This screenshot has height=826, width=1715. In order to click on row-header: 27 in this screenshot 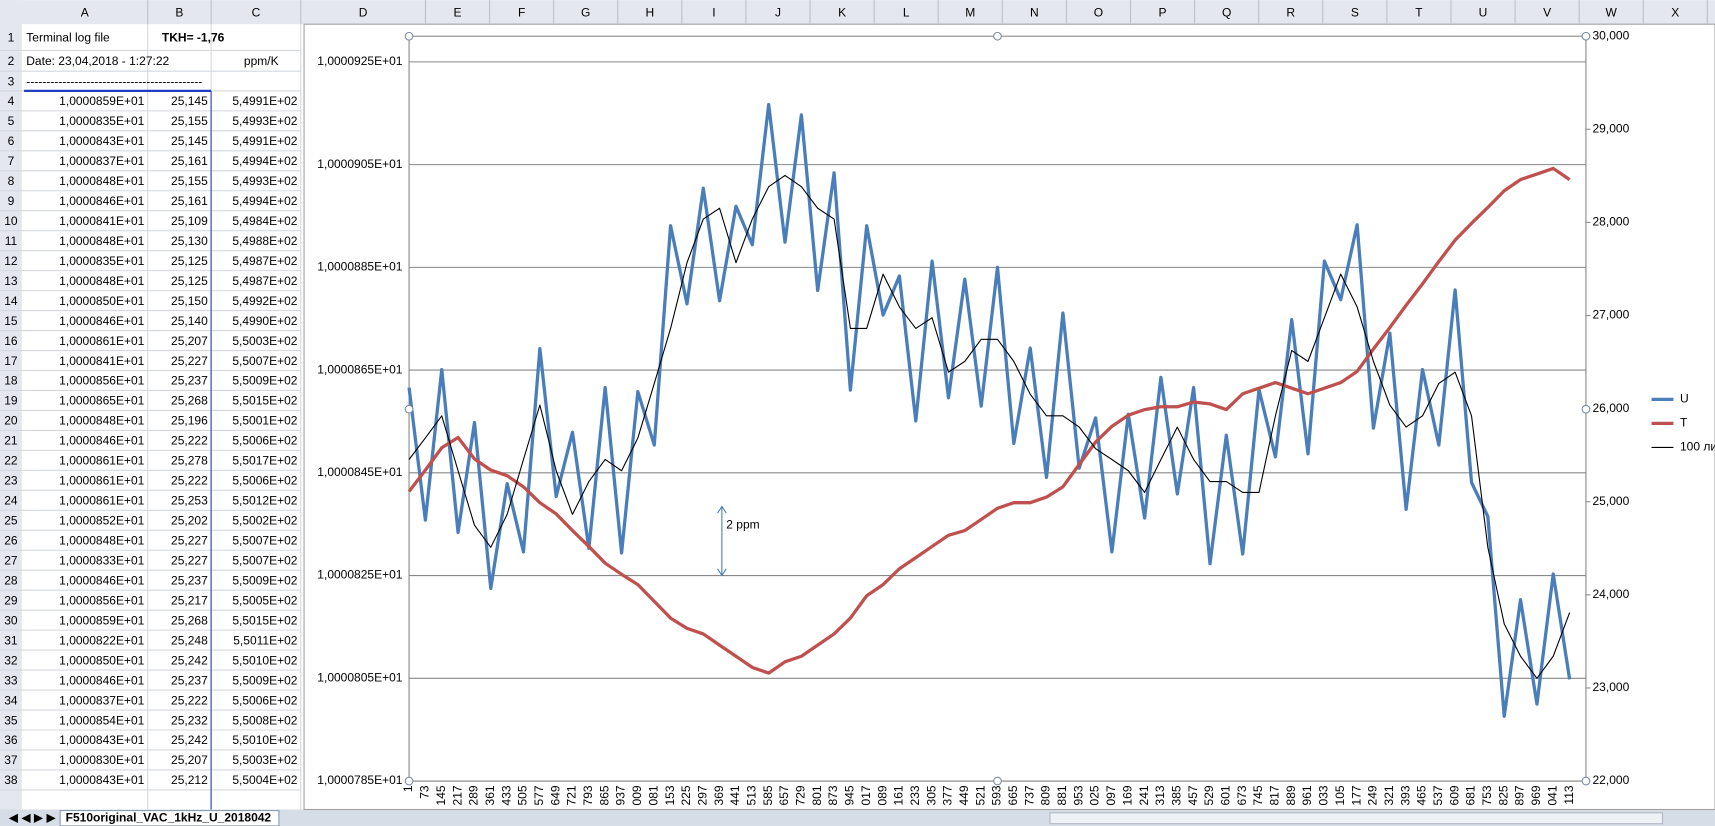, I will do `click(11, 560)`.